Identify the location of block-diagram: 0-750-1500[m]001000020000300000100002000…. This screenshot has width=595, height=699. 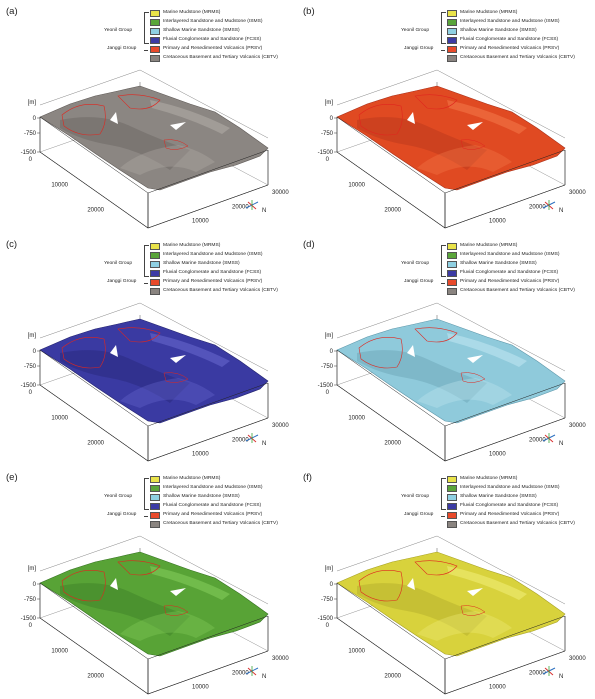
(155, 615).